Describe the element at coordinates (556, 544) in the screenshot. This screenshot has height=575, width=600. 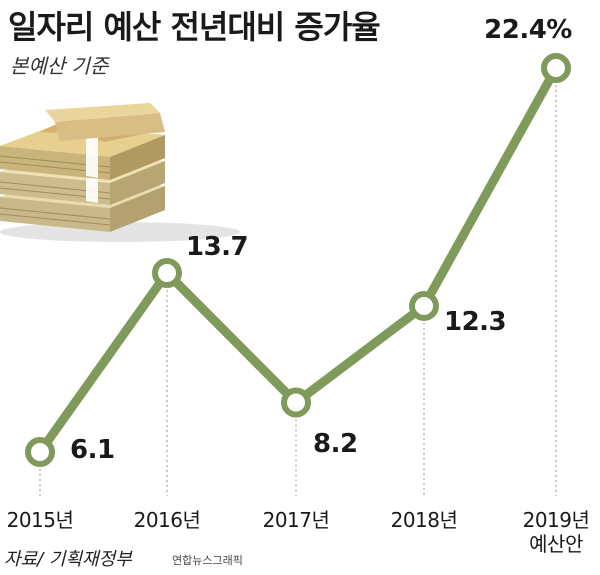
I see `x-tick-label-5-line-2: 예산안` at that location.